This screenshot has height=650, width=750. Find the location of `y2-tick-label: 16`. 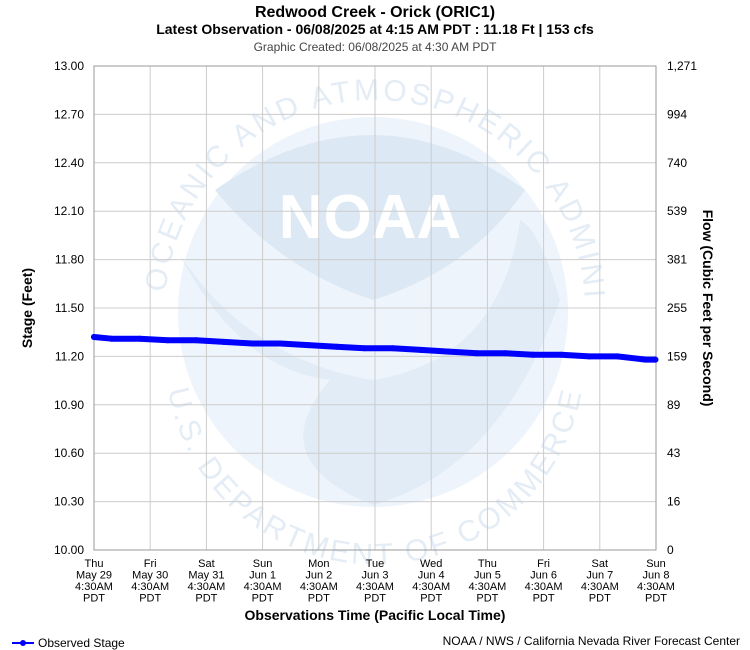

y2-tick-label: 16 is located at coordinates (674, 502).